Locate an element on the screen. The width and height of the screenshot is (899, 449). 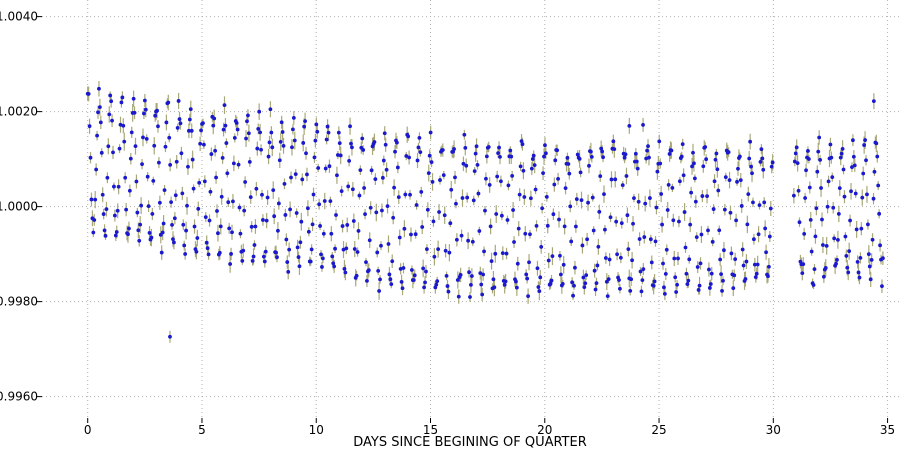
outlier-point is located at coordinates (170, 336).